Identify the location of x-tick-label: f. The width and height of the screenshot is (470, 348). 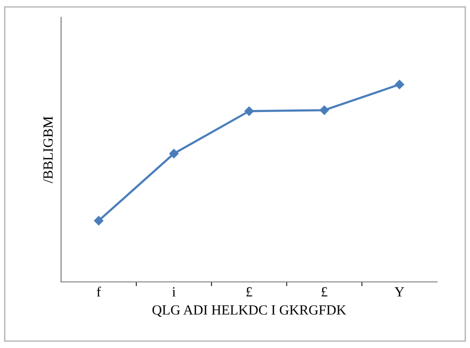
(99, 291).